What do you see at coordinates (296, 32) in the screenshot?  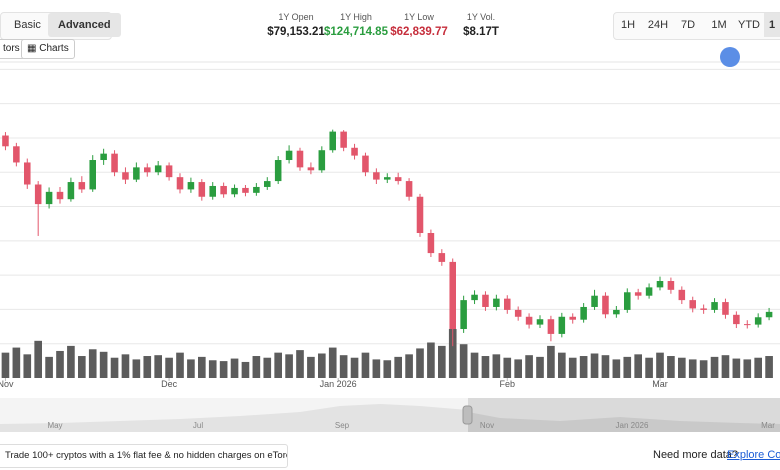 I see `stat-value: $79,153.21` at bounding box center [296, 32].